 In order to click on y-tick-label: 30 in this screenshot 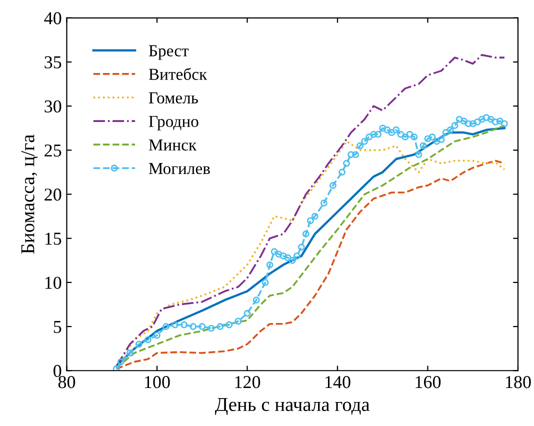, I will do `click(53, 106)`.